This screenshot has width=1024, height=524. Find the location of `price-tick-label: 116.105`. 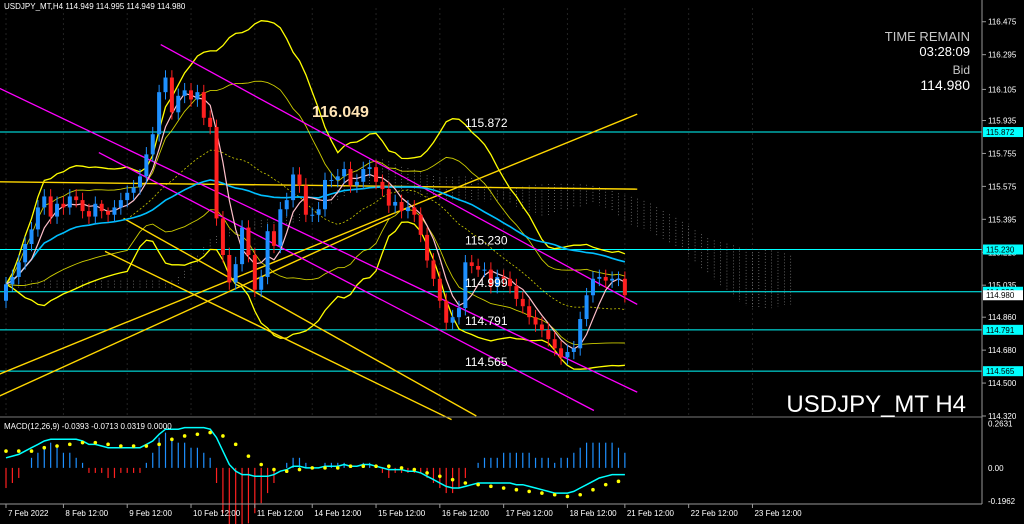

price-tick-label: 116.105 is located at coordinates (1002, 89).